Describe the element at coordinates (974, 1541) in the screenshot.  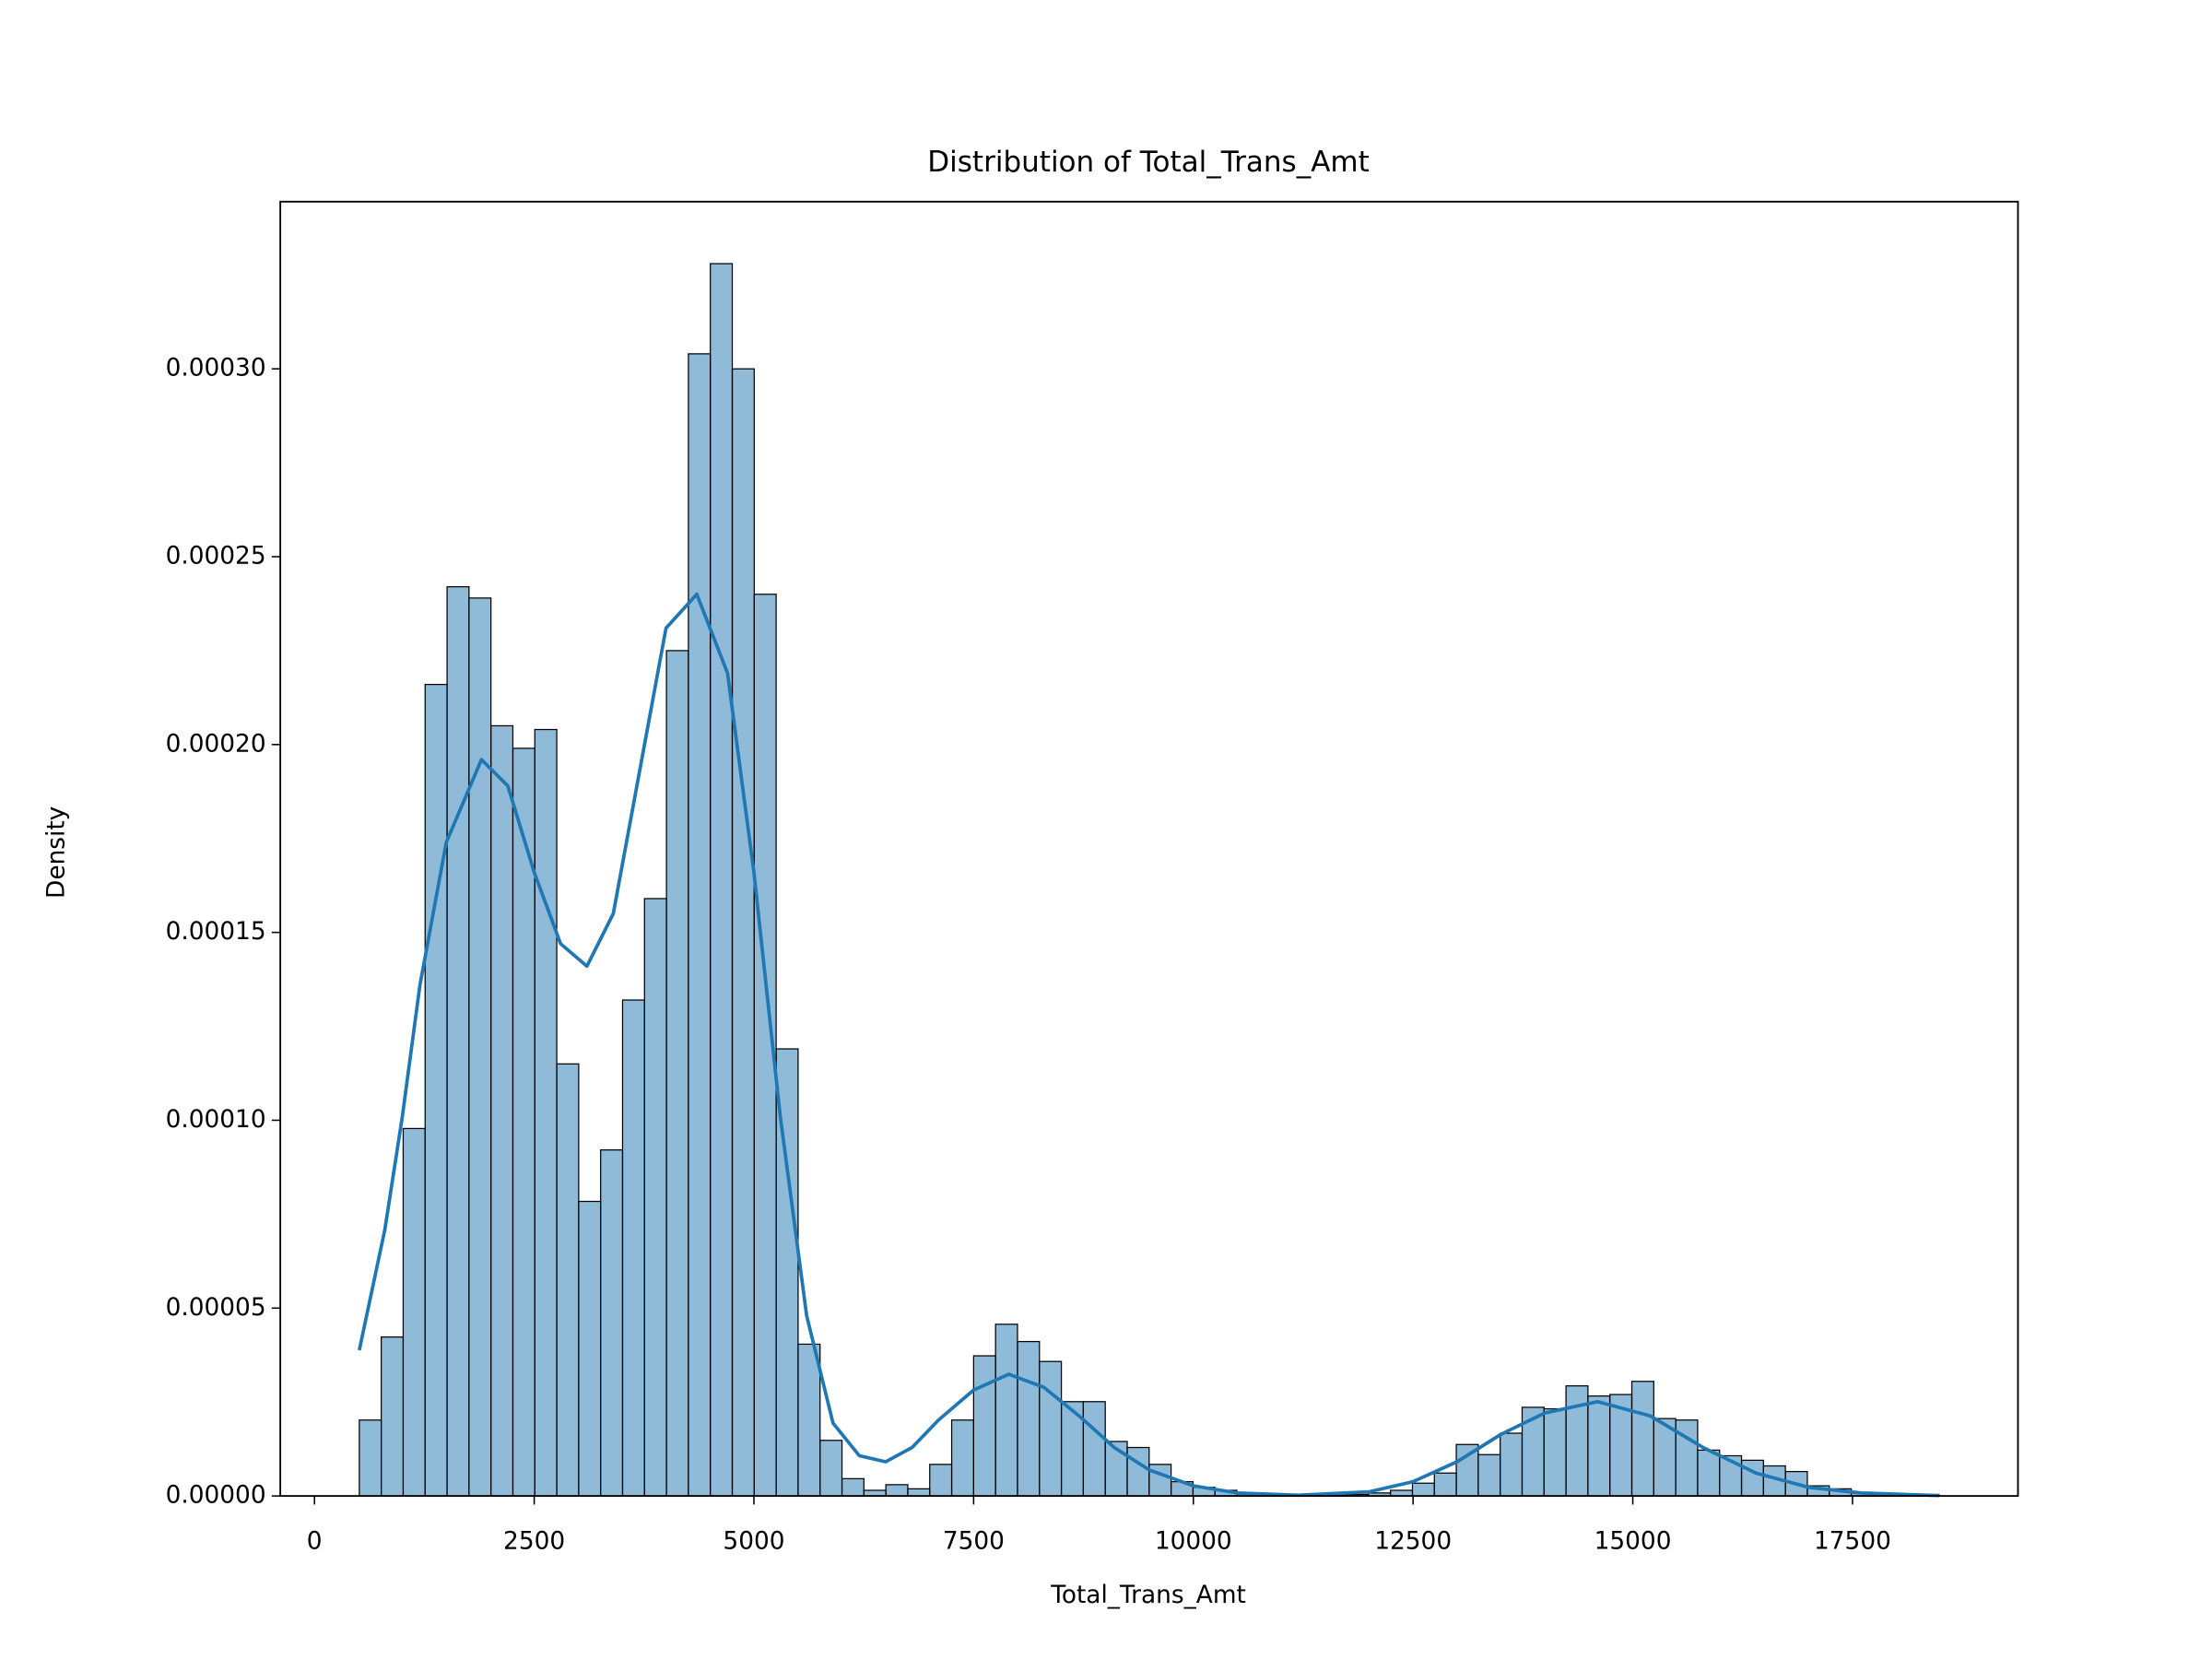
I see `x-tick-label: 7500` at that location.